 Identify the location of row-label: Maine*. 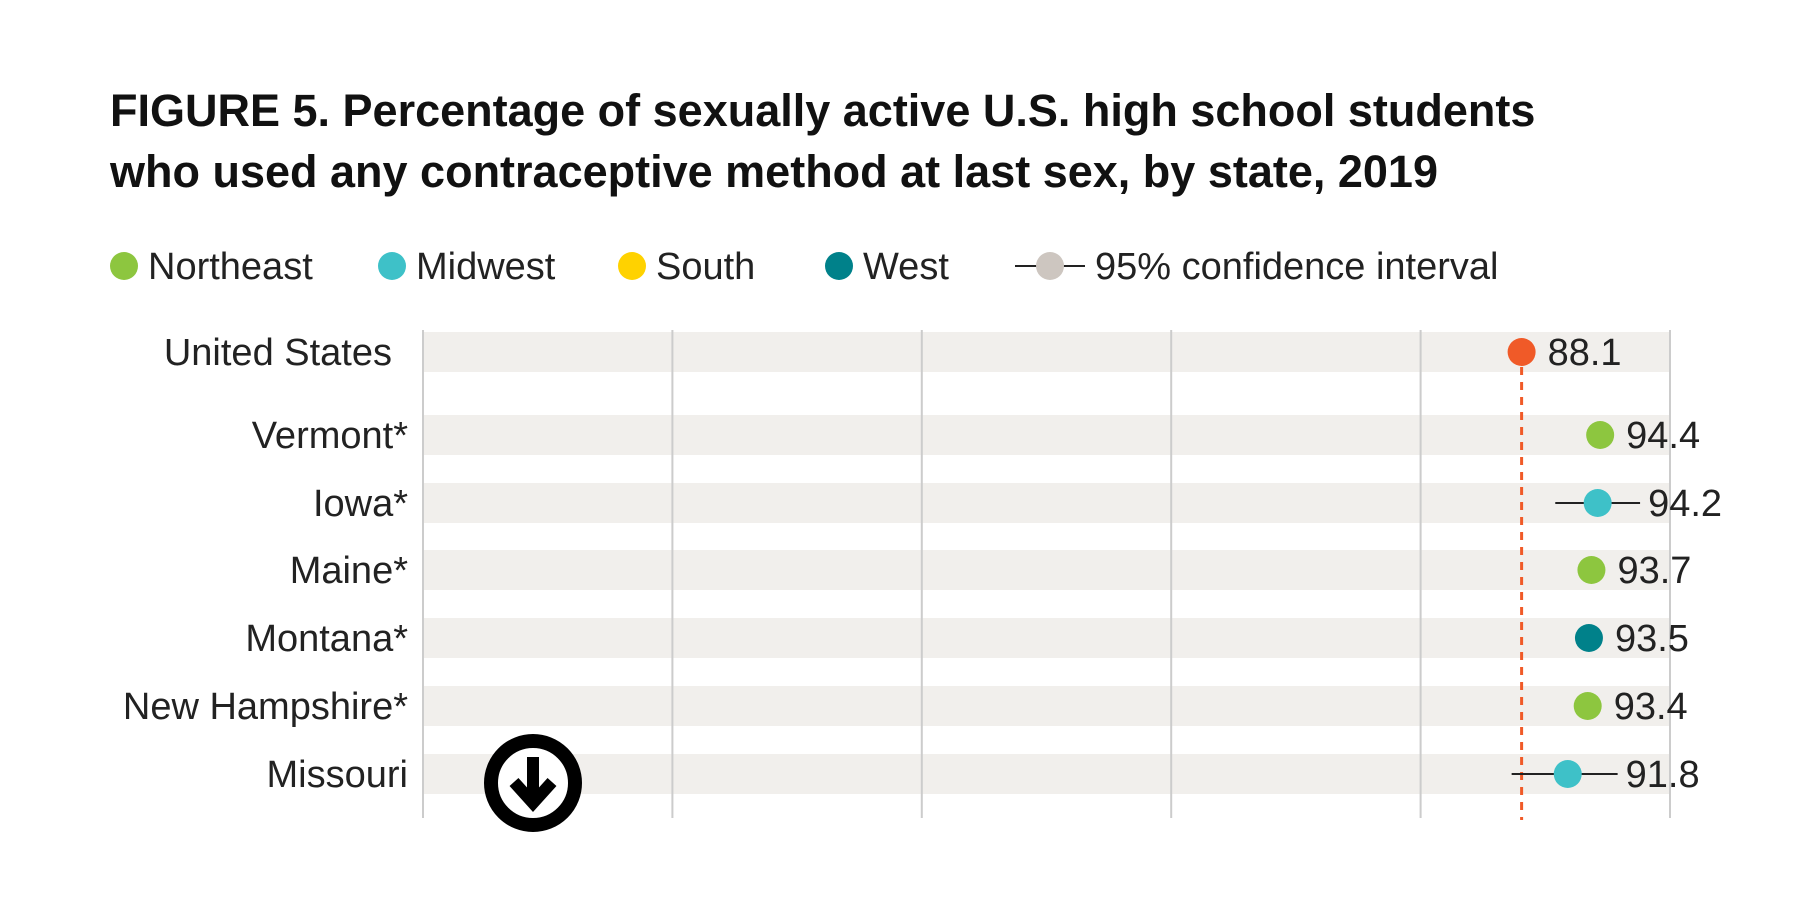
(349, 571).